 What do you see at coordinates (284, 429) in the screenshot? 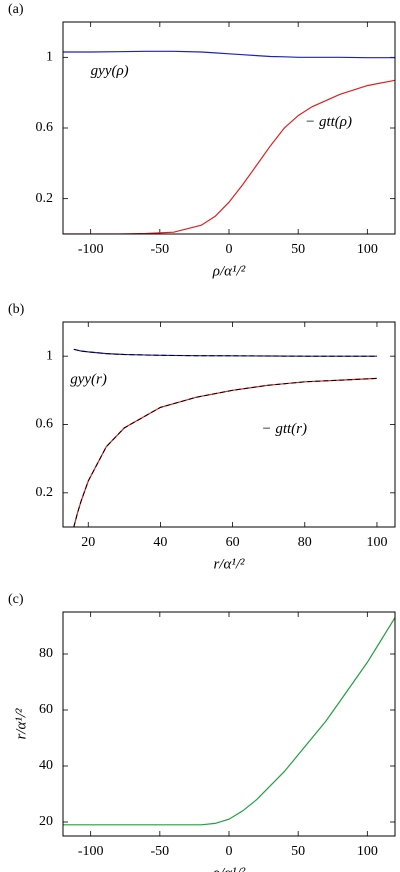
I see `curve-label: − gtt(r)` at bounding box center [284, 429].